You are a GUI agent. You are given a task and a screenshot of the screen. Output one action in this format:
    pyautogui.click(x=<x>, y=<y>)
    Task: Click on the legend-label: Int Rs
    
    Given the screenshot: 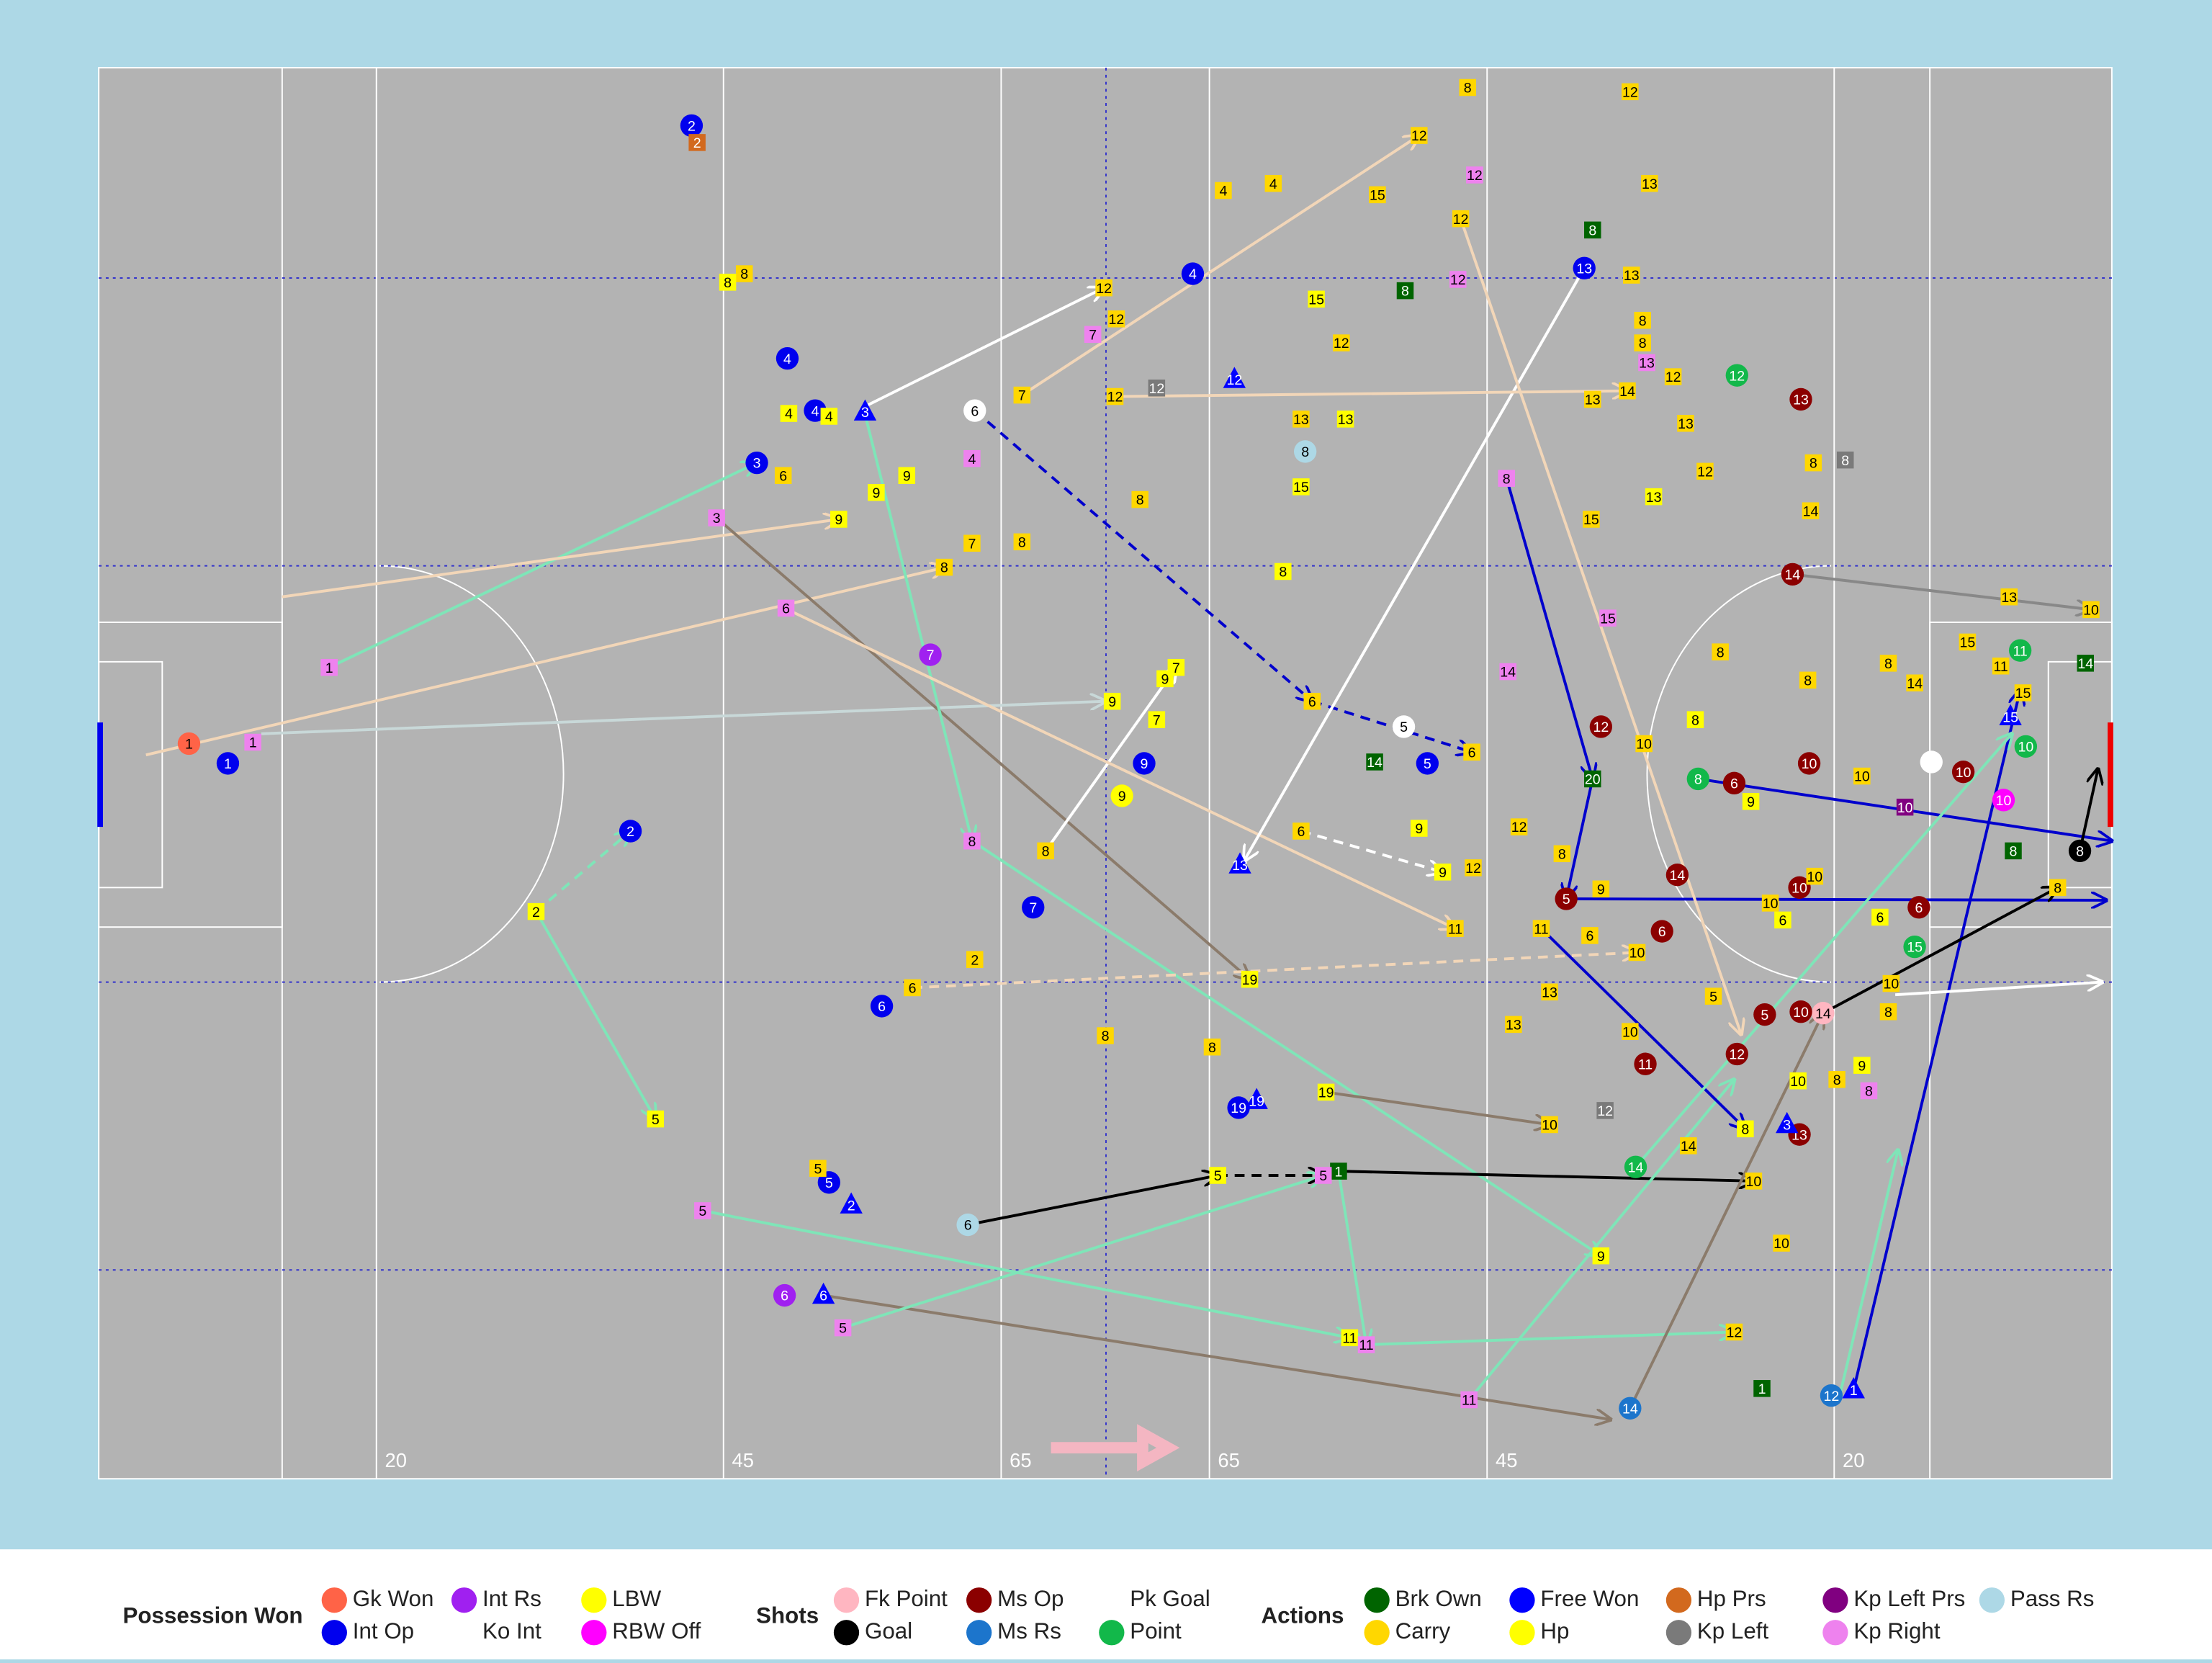 What is the action you would take?
    pyautogui.click(x=512, y=1599)
    